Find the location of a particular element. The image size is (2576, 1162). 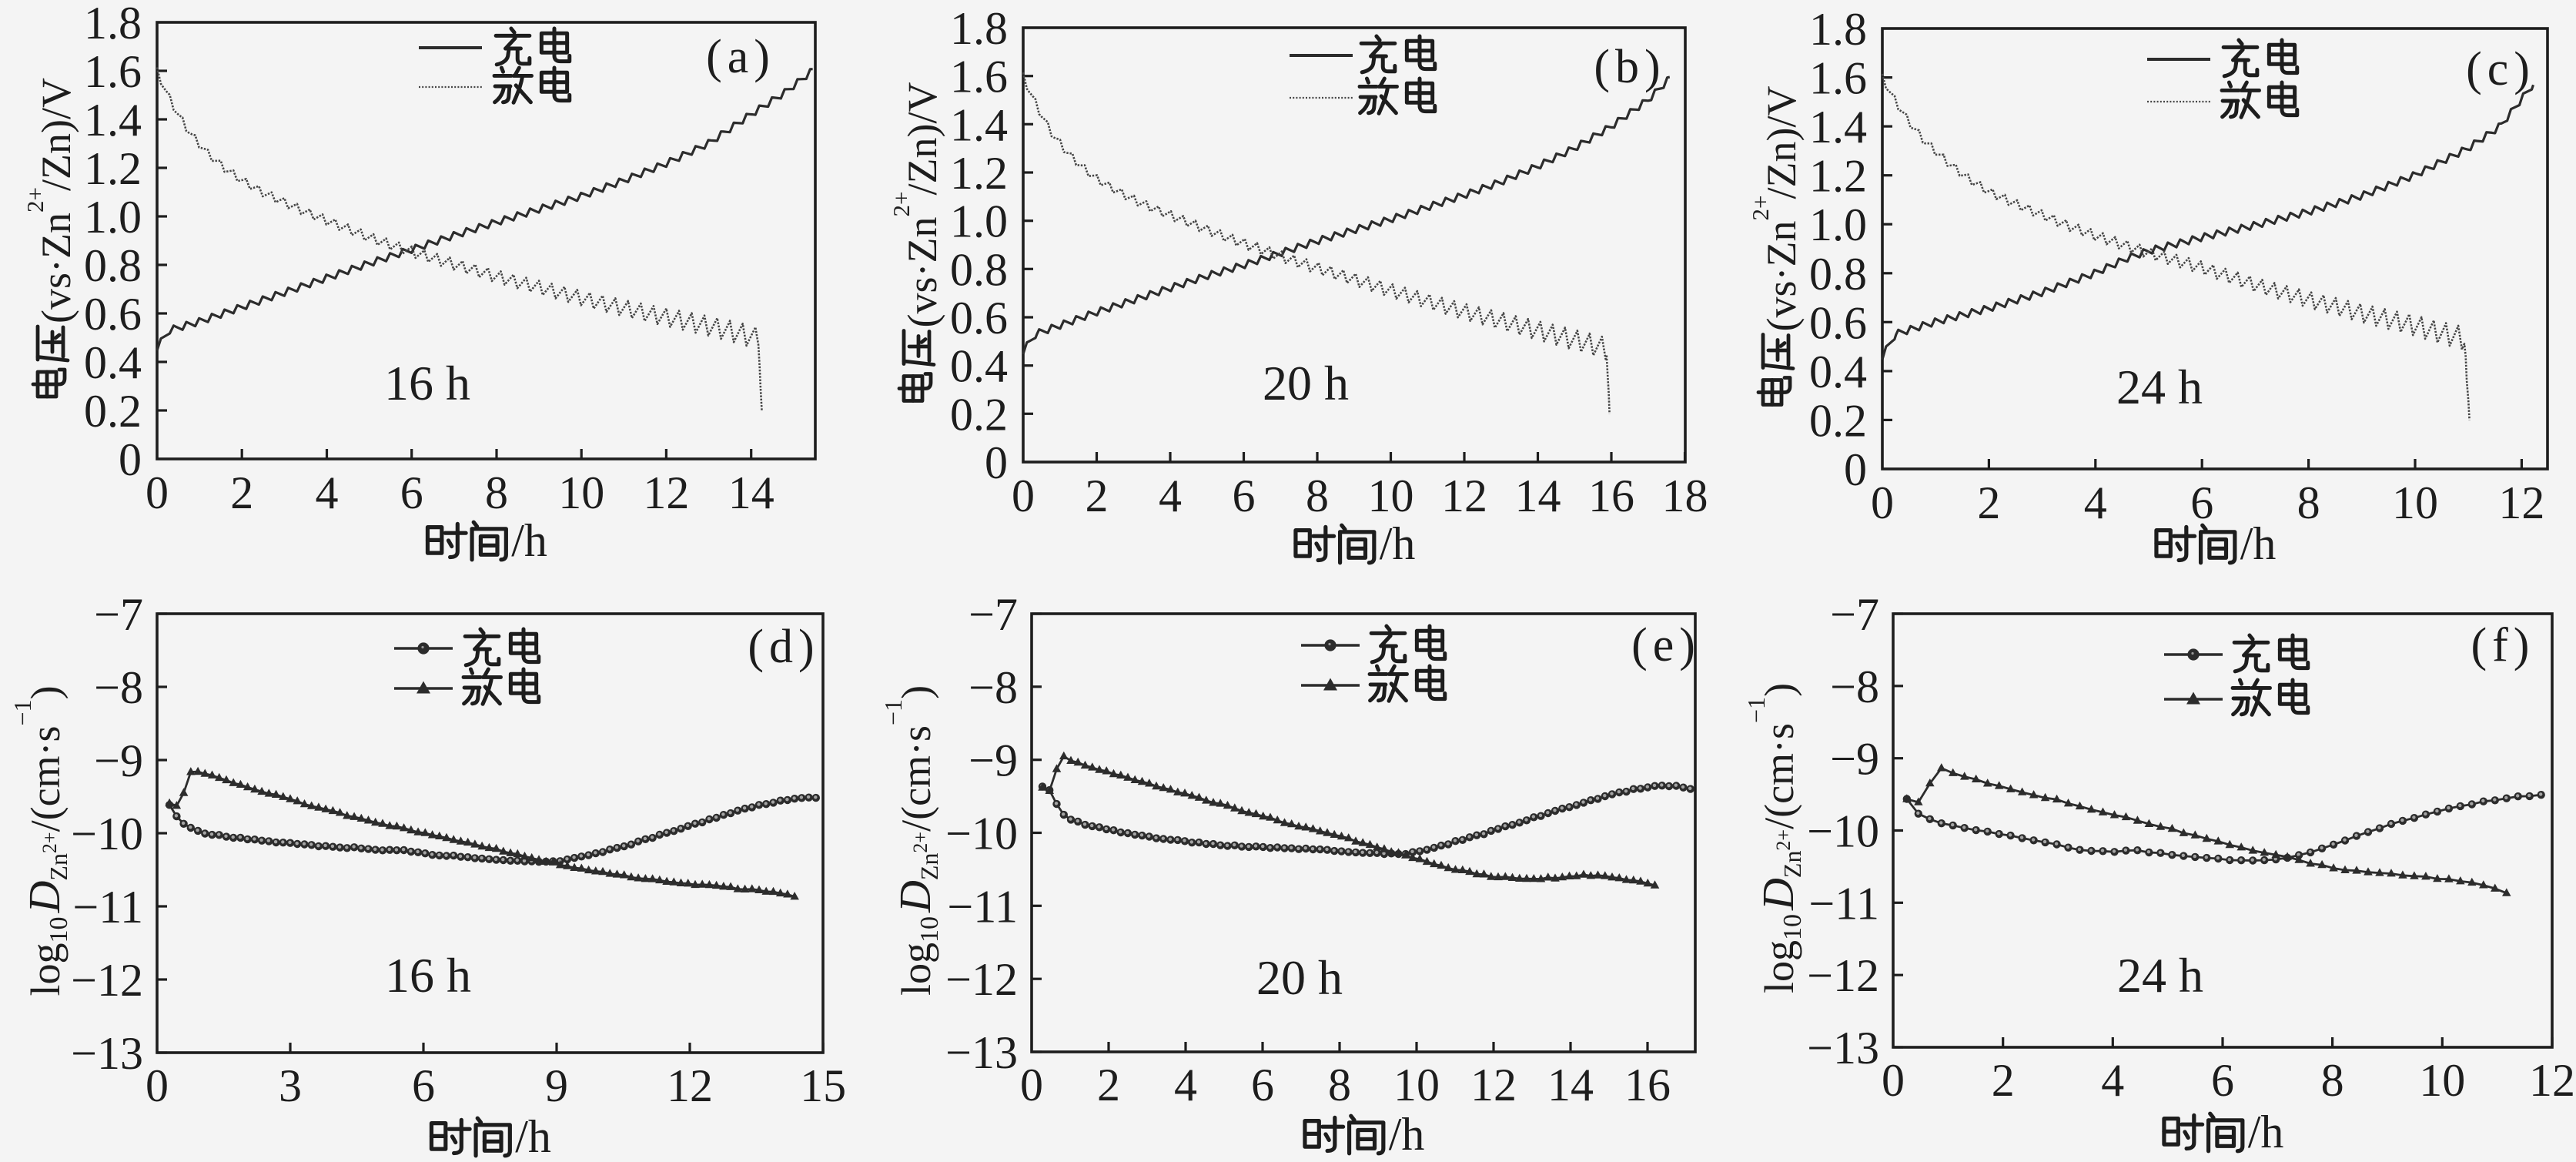

svg-text: 15 is located at coordinates (823, 1085).